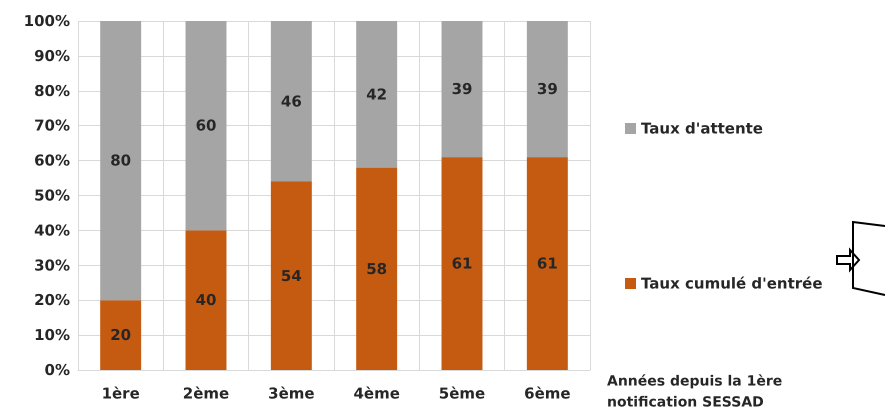 This screenshot has height=412, width=885. I want to click on data-label: 20, so click(121, 335).